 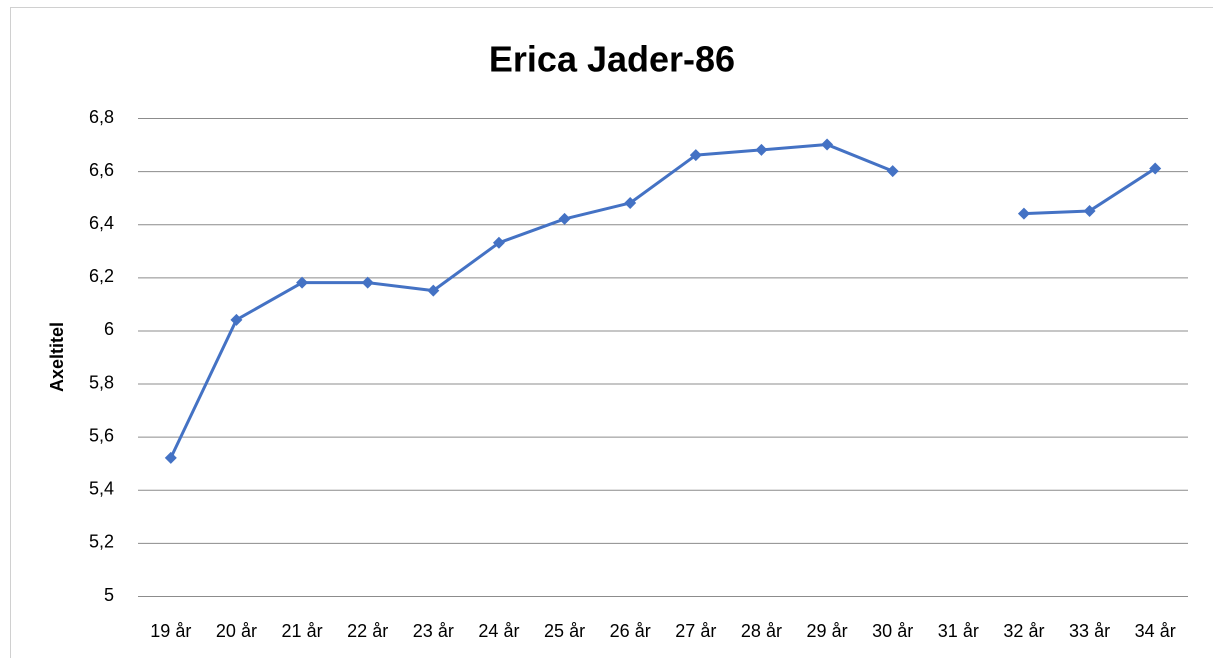 I want to click on x-tick-label: 19 år, so click(x=170, y=631).